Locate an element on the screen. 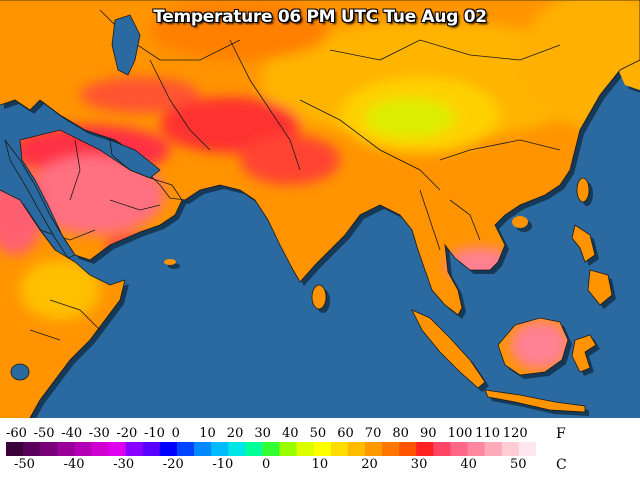 This screenshot has height=480, width=640. fahrenheit-tick-label: 0 is located at coordinates (175, 433).